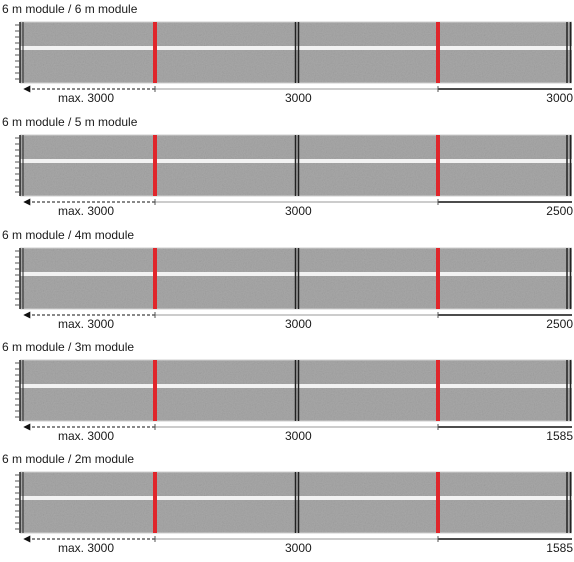 This screenshot has width=574, height=562. Describe the element at coordinates (559, 98) in the screenshot. I see `dimension-label-right: 3000` at that location.